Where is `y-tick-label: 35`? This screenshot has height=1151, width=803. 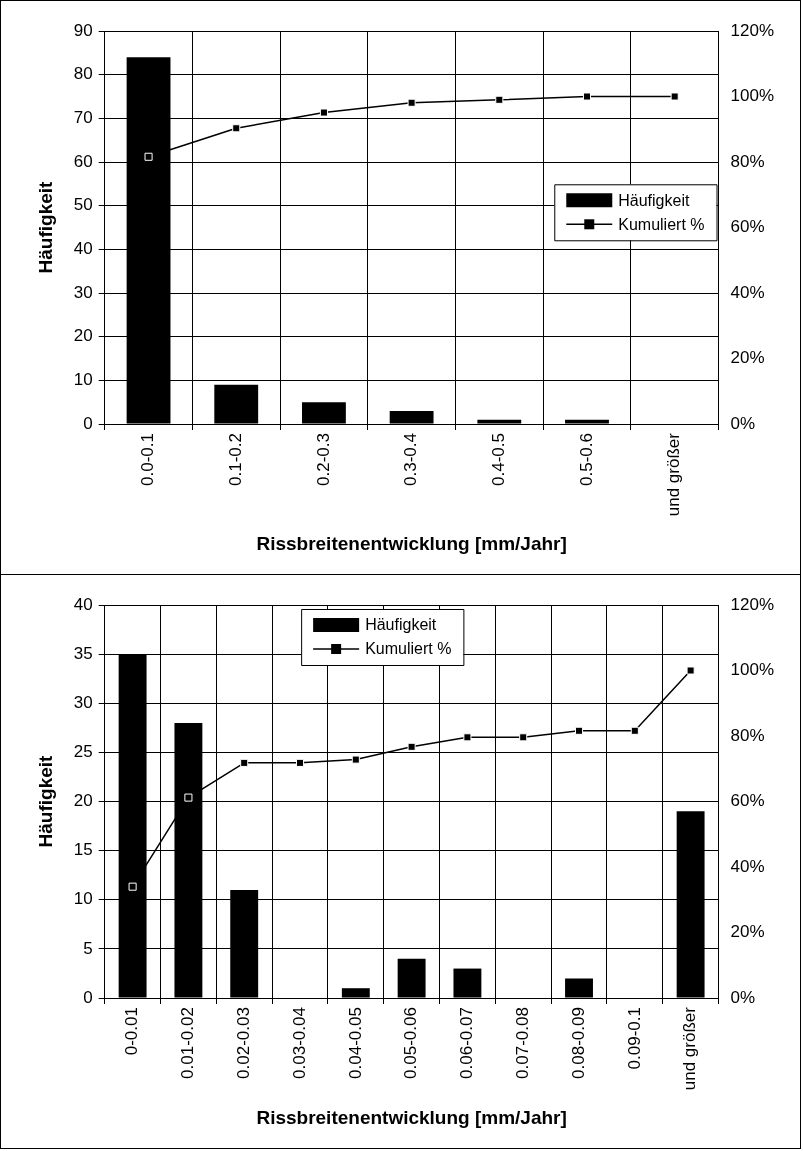
y-tick-label: 35 is located at coordinates (83, 653).